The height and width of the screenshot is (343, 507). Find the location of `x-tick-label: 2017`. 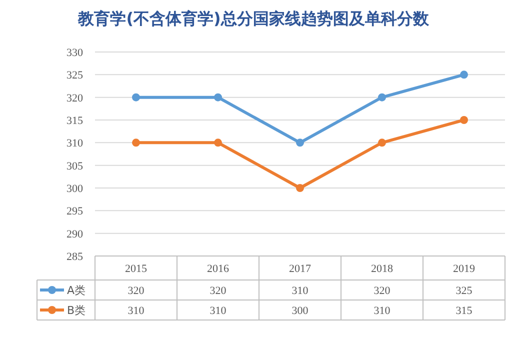

x-tick-label: 2017 is located at coordinates (300, 269).